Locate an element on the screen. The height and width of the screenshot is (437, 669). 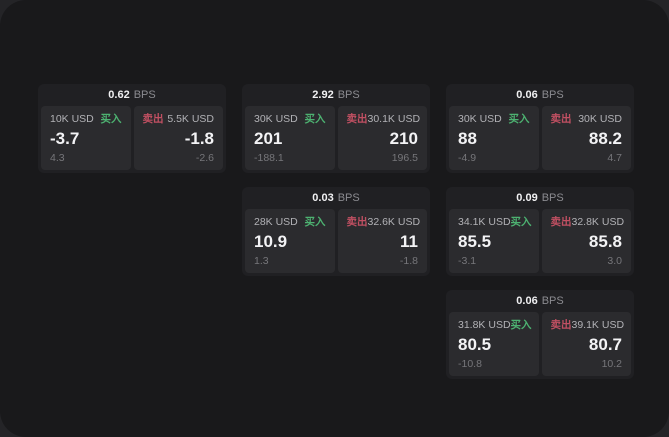
sell-amount: 32.8K USD is located at coordinates (598, 222).